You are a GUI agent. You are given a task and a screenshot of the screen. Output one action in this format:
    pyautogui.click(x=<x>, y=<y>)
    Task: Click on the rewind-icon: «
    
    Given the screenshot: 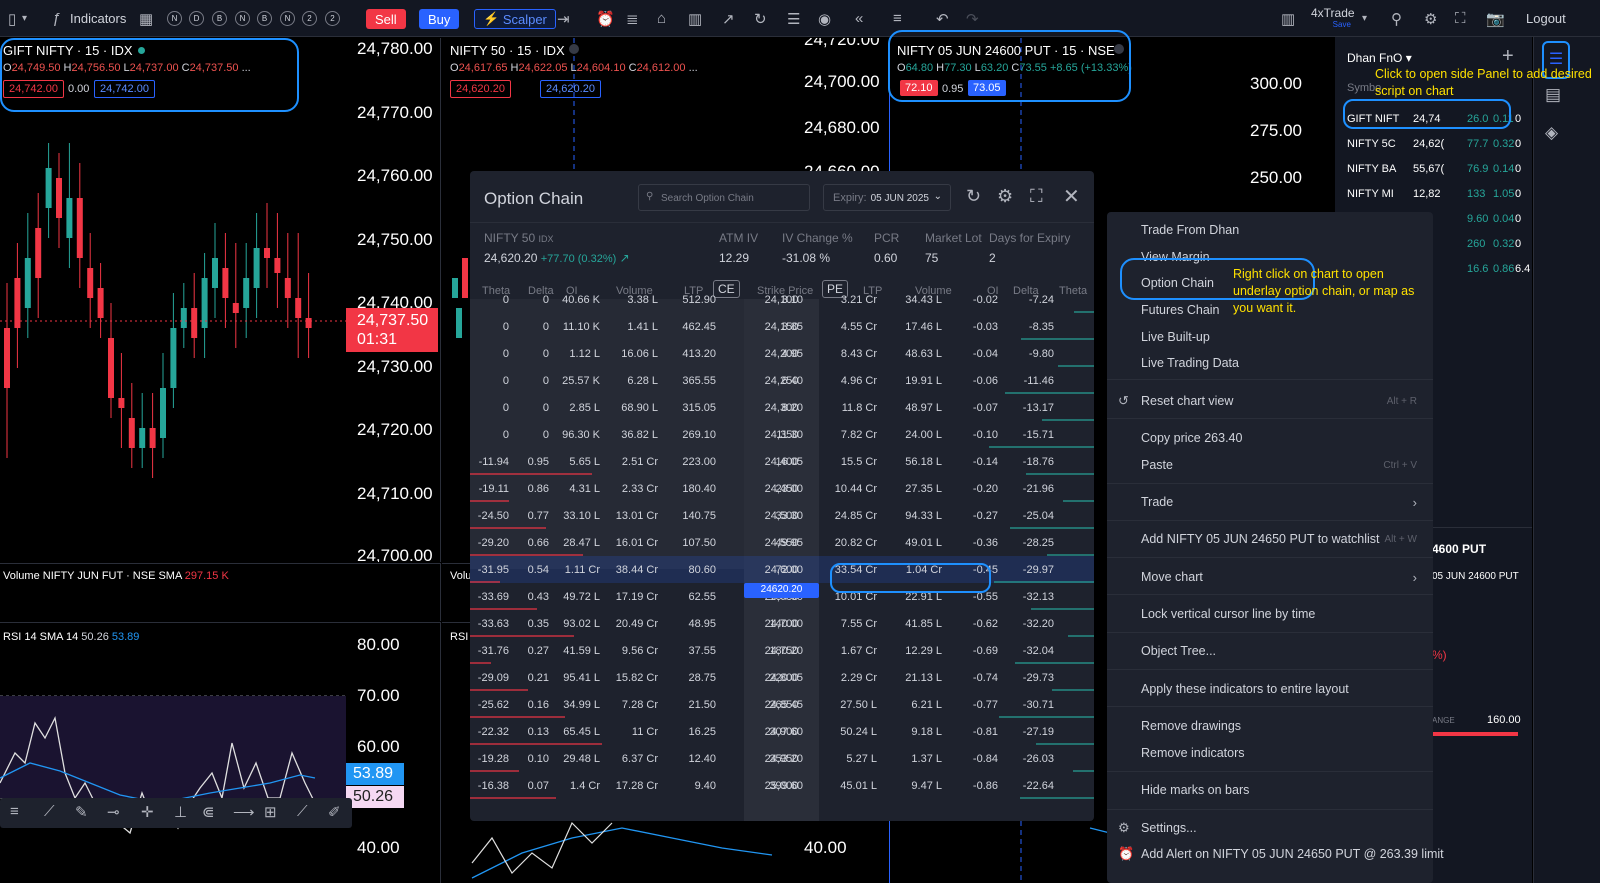 What is the action you would take?
    pyautogui.click(x=859, y=18)
    